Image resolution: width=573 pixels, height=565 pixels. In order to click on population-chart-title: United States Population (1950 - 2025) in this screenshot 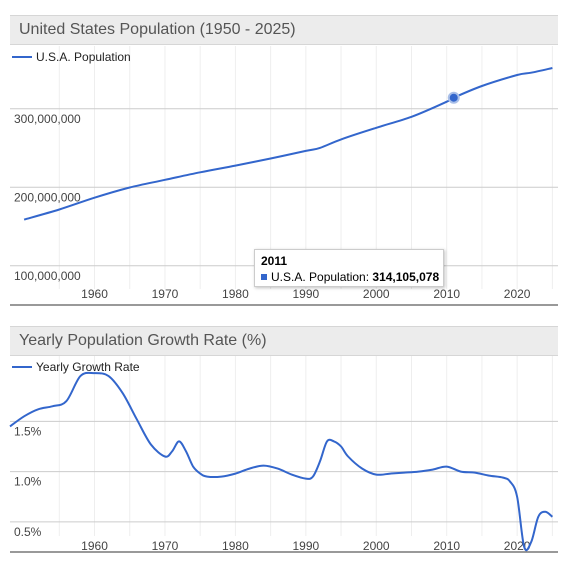, I will do `click(157, 29)`.